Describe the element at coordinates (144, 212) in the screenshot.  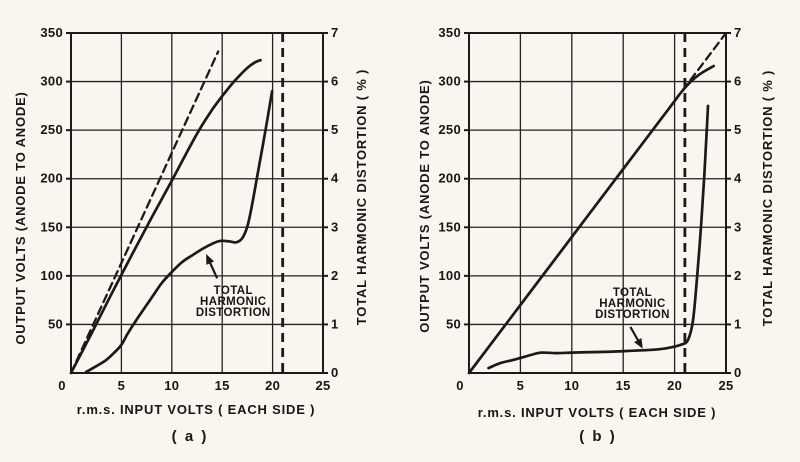
I see `ideal-gain-dashed-line` at that location.